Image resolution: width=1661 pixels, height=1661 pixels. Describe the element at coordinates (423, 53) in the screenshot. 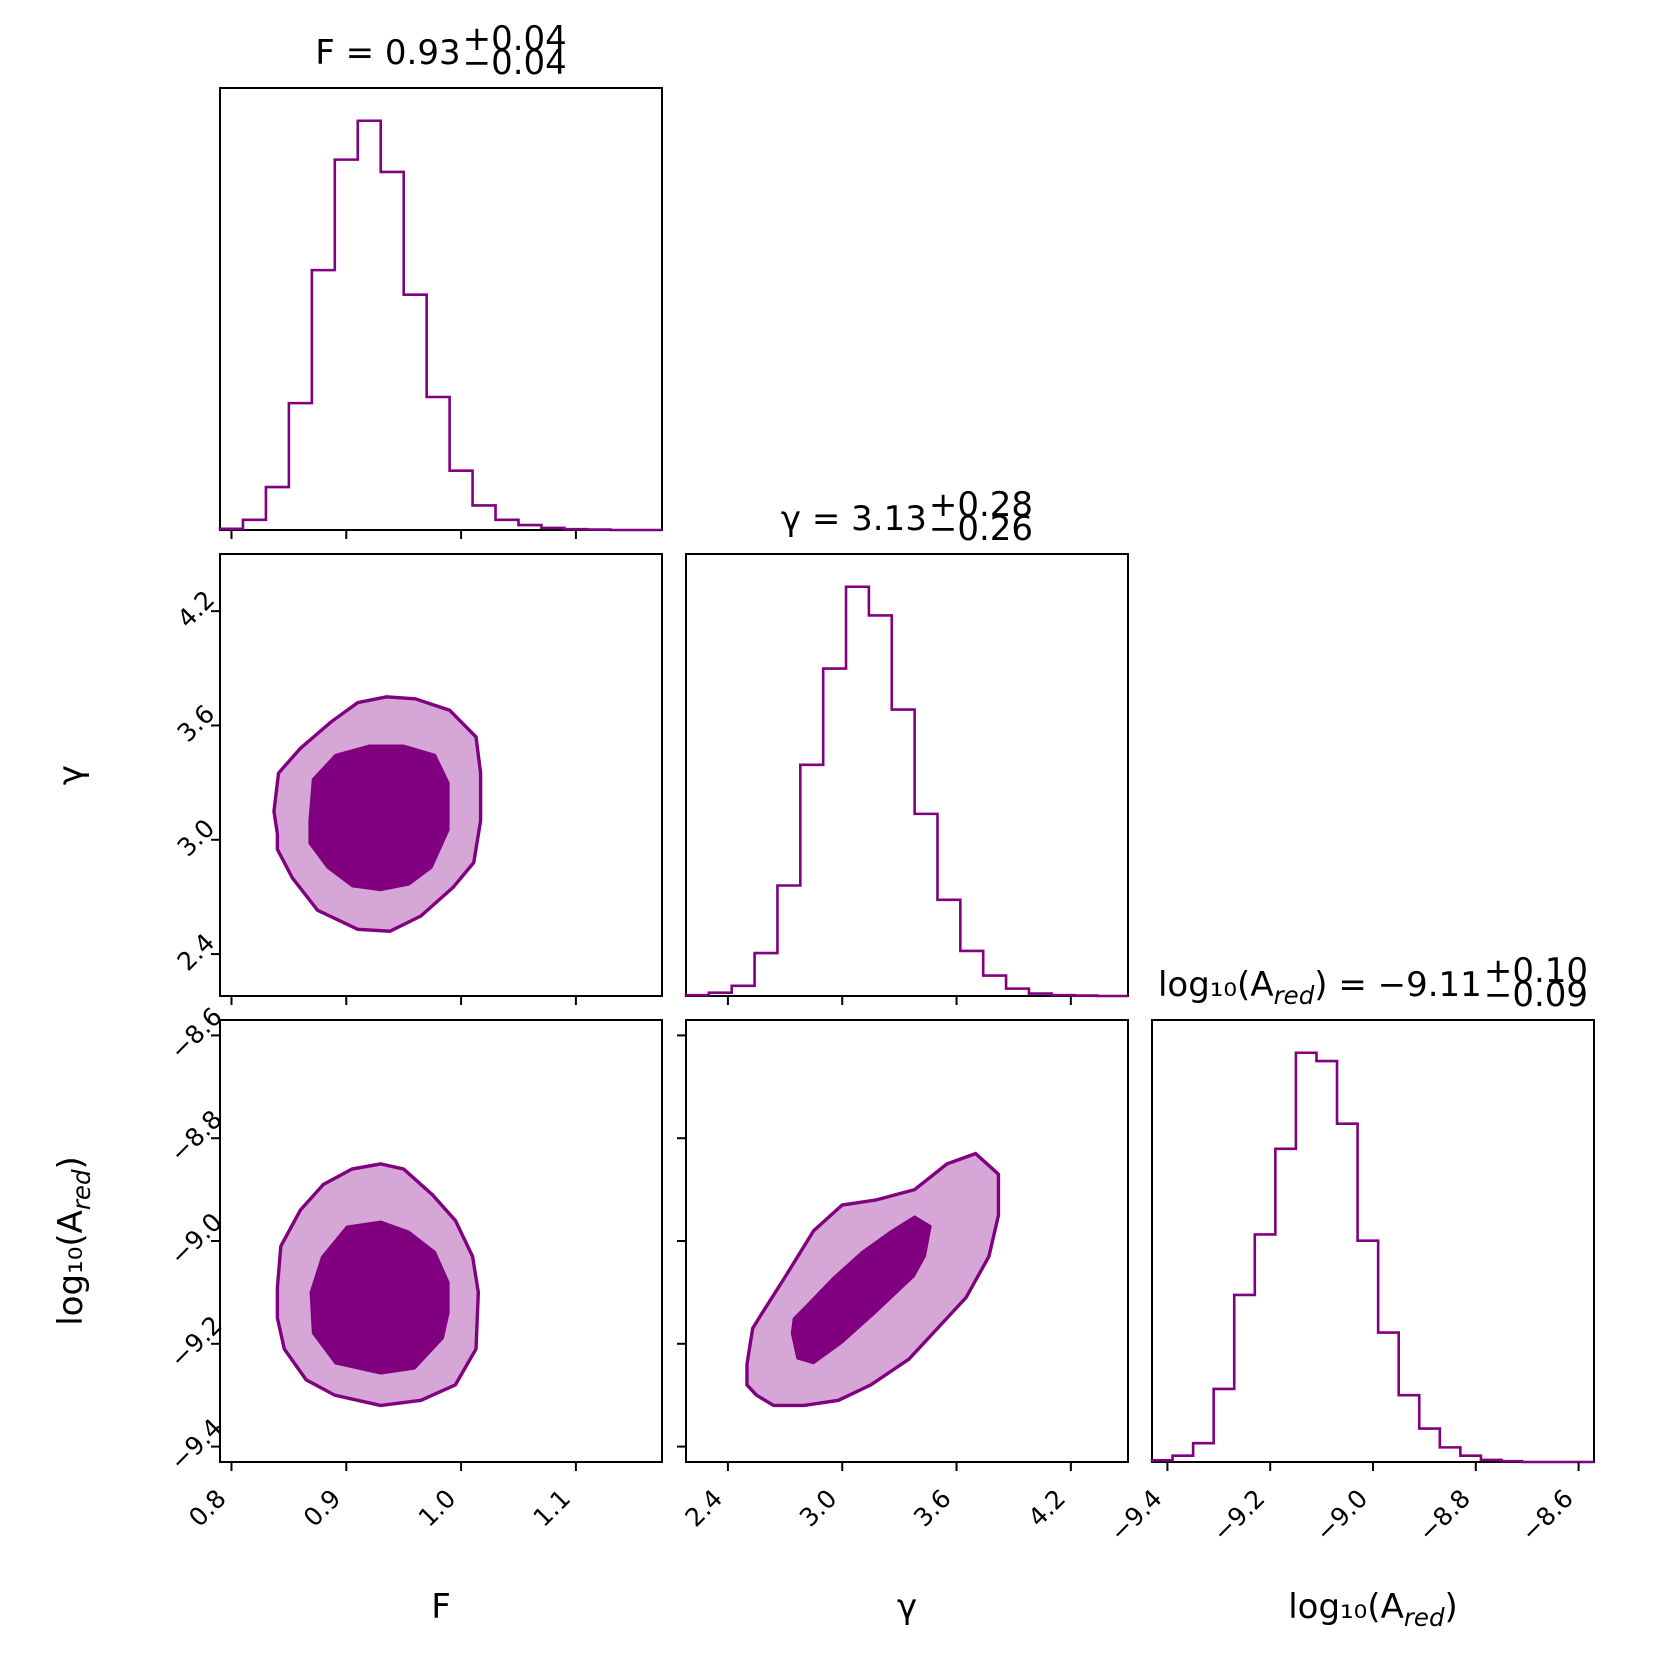

I see `title-median: 0.93` at that location.